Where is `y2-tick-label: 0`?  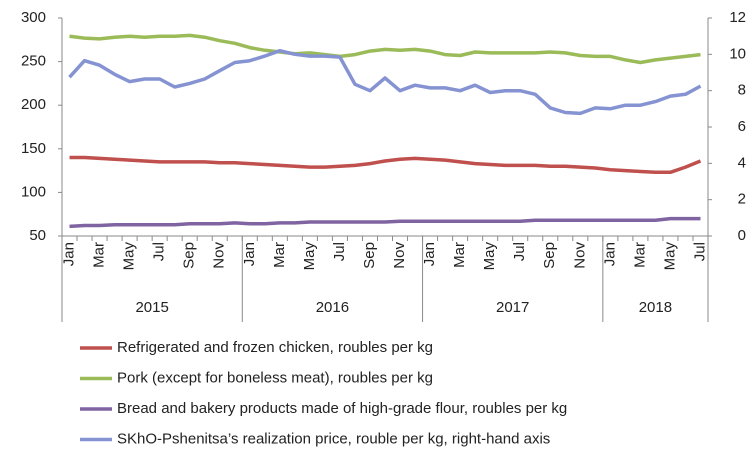
y2-tick-label: 0 is located at coordinates (742, 235).